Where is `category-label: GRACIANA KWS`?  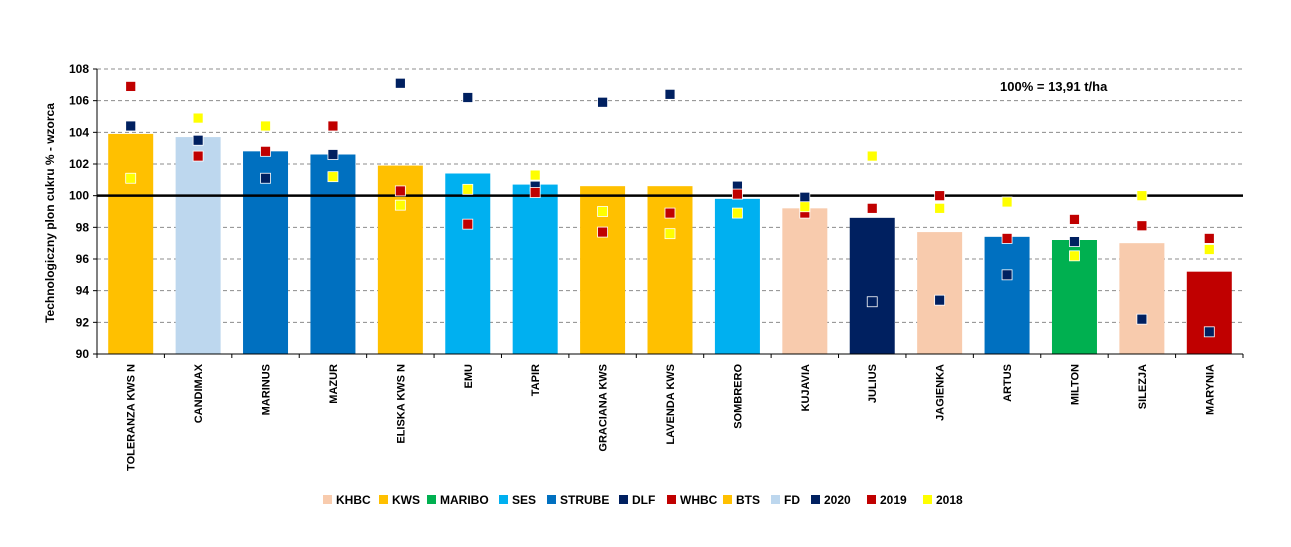 category-label: GRACIANA KWS is located at coordinates (604, 408).